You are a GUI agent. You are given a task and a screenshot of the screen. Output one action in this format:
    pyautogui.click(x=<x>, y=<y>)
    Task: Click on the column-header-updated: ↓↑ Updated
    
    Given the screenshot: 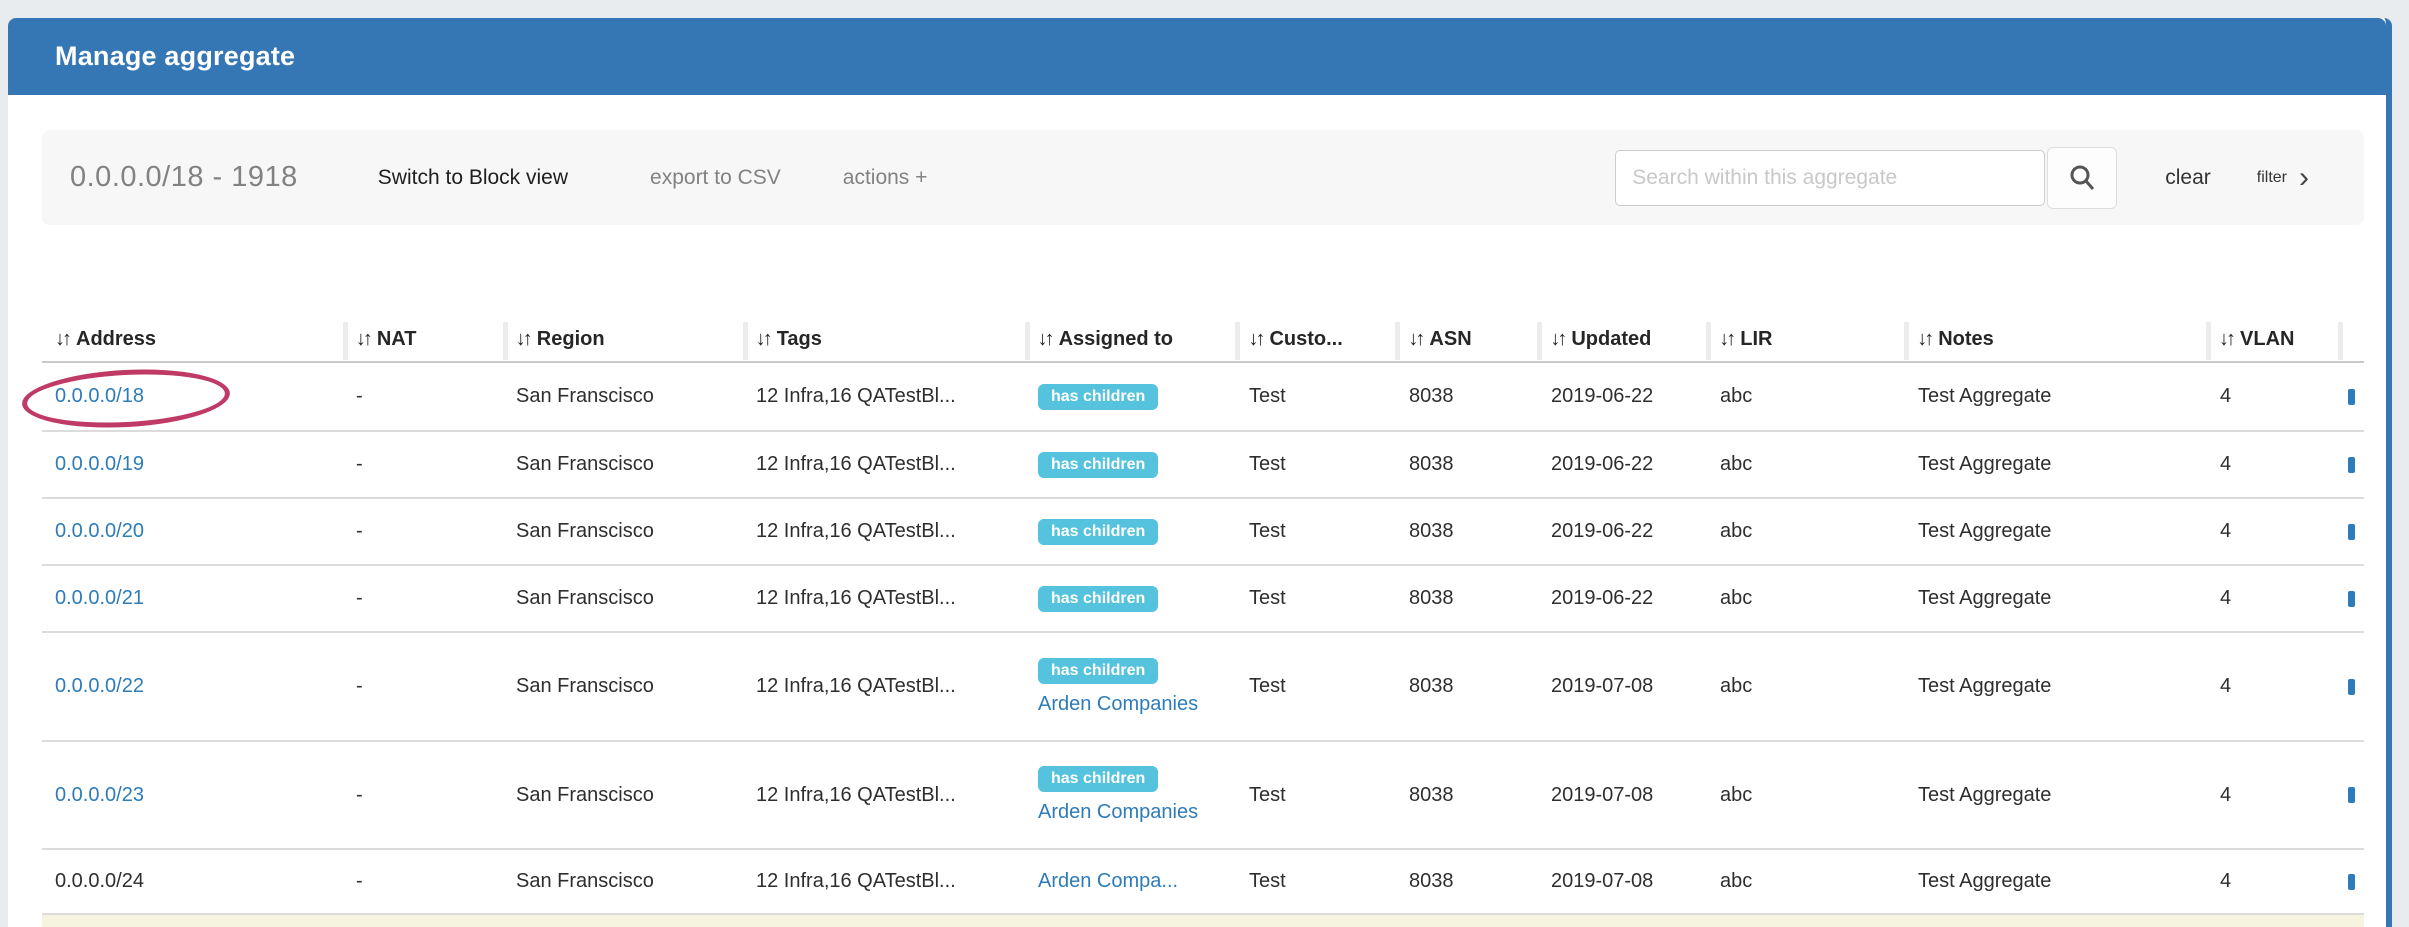 What is the action you would take?
    pyautogui.click(x=1621, y=339)
    